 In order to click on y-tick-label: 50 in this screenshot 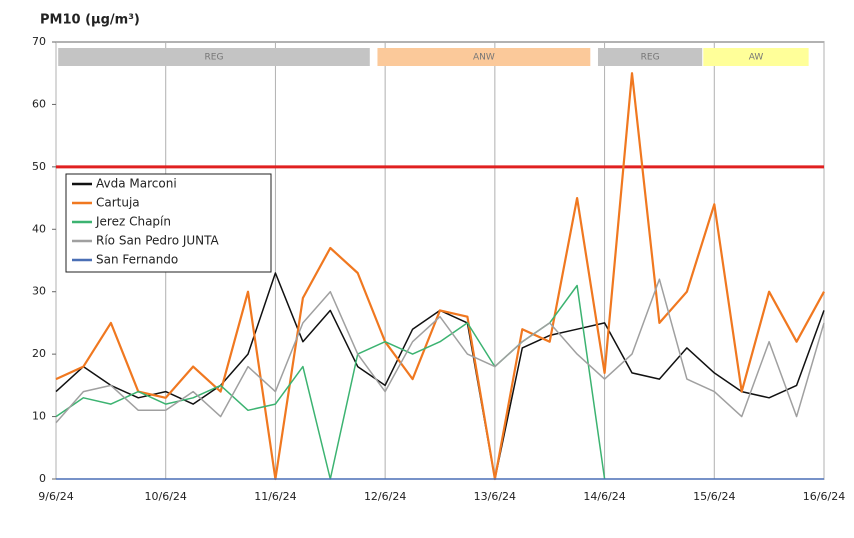, I will do `click(39, 166)`.